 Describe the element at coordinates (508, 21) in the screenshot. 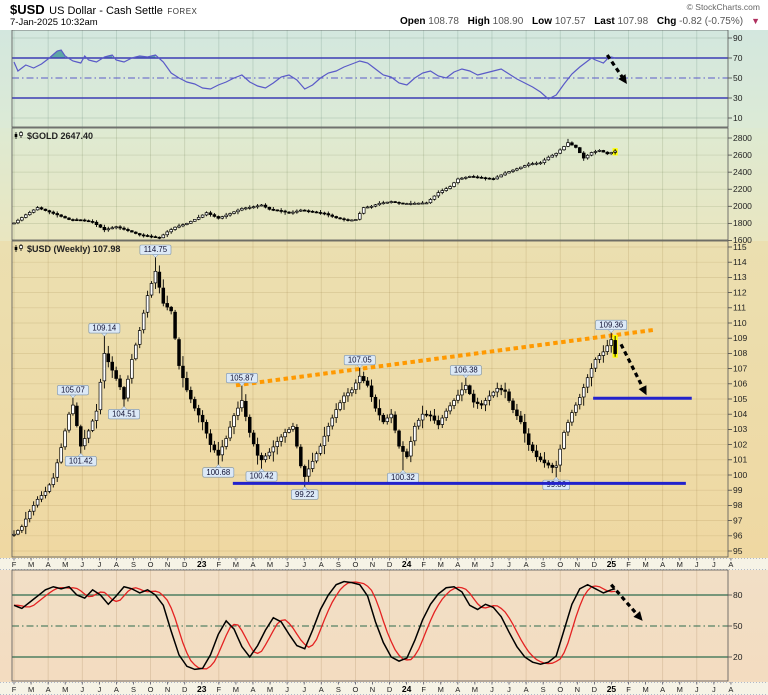

I see `high-value: 108.90` at that location.